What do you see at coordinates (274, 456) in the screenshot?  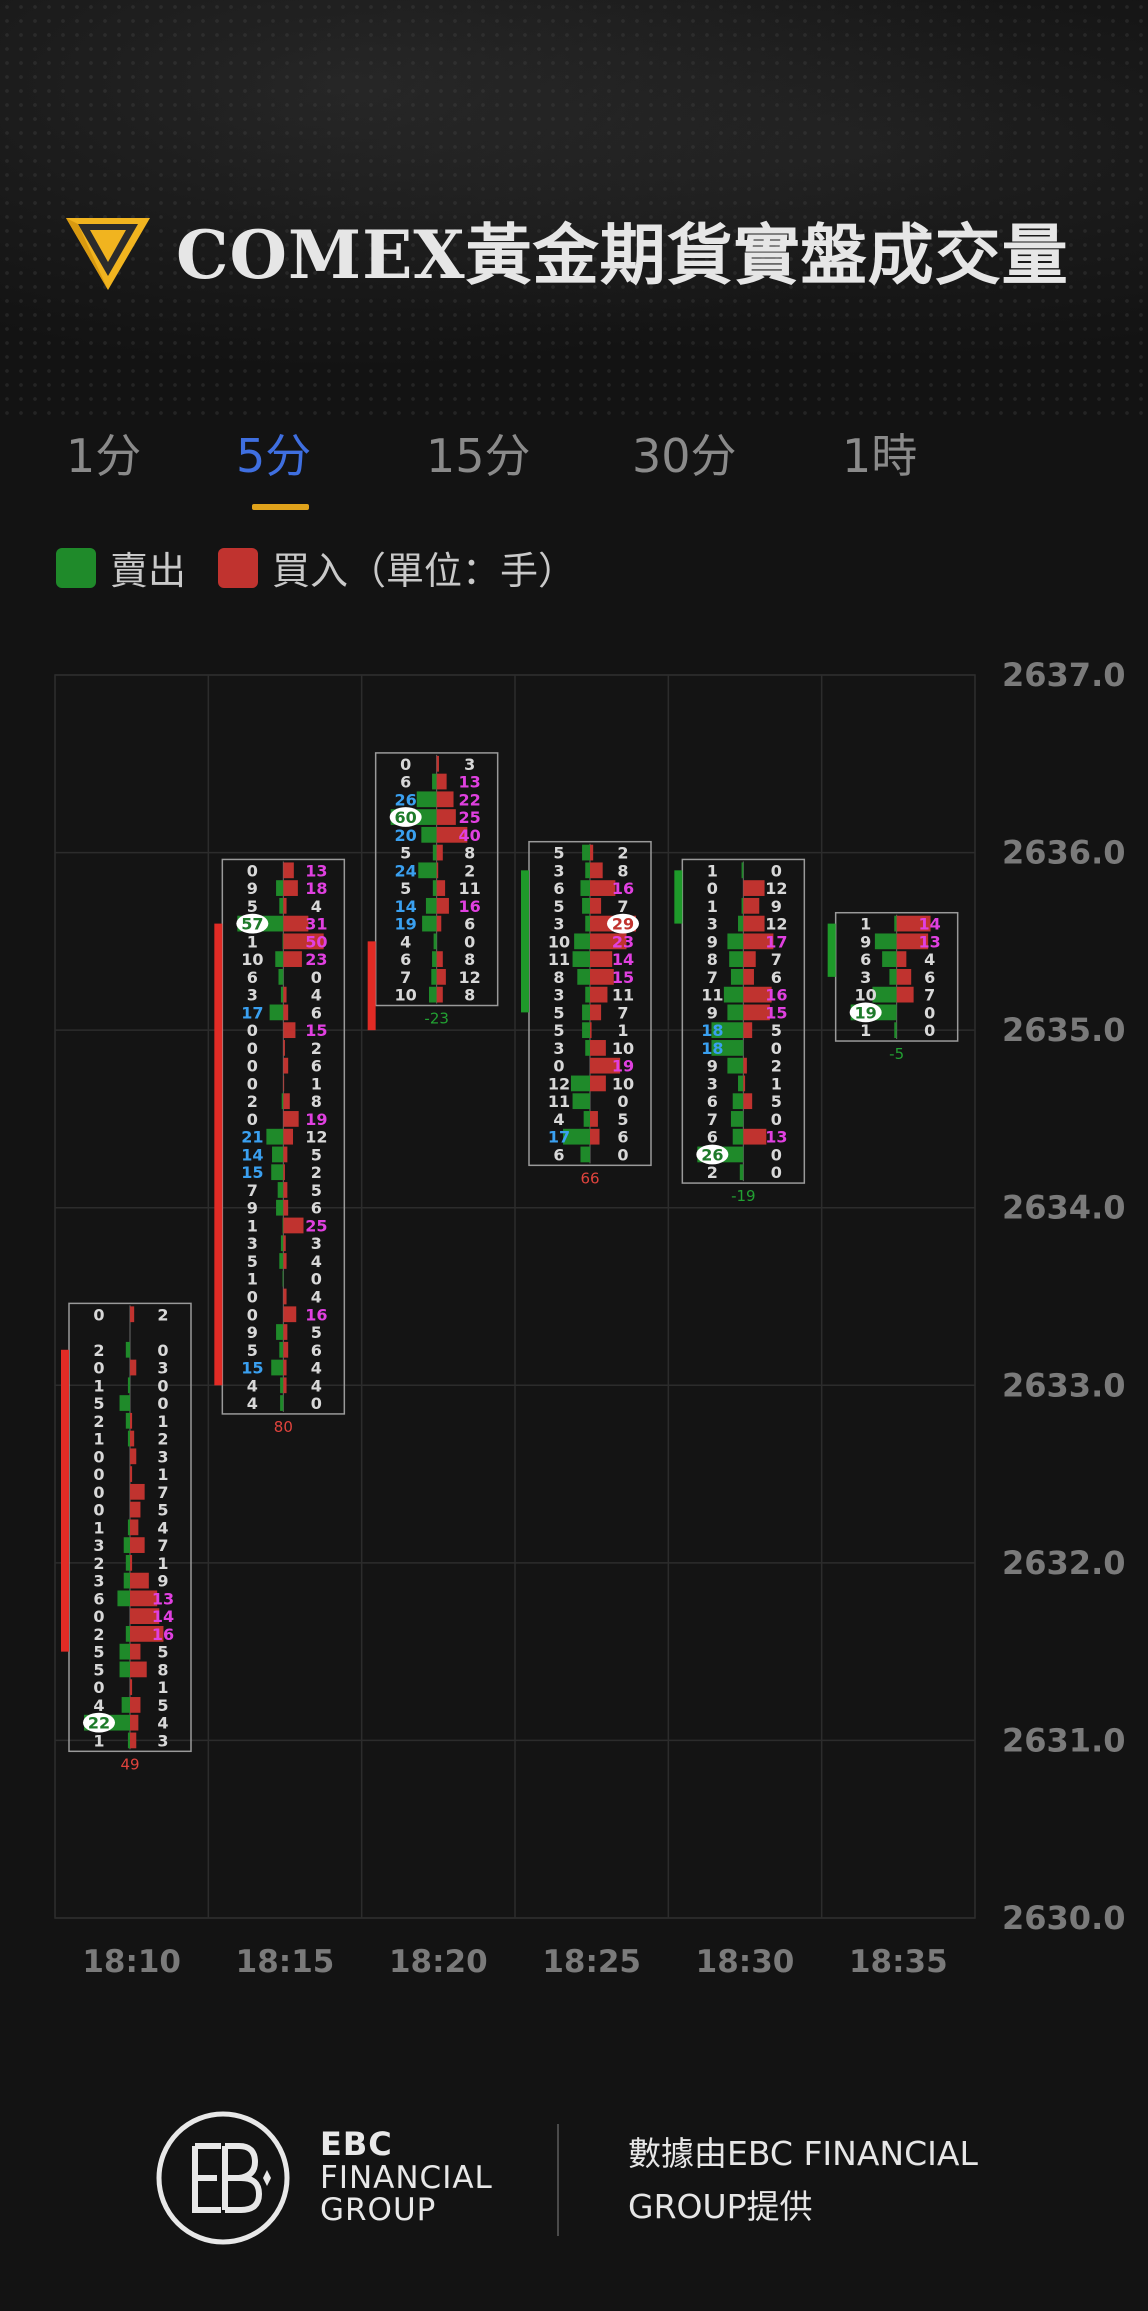 I see `tab-5m: 5分` at bounding box center [274, 456].